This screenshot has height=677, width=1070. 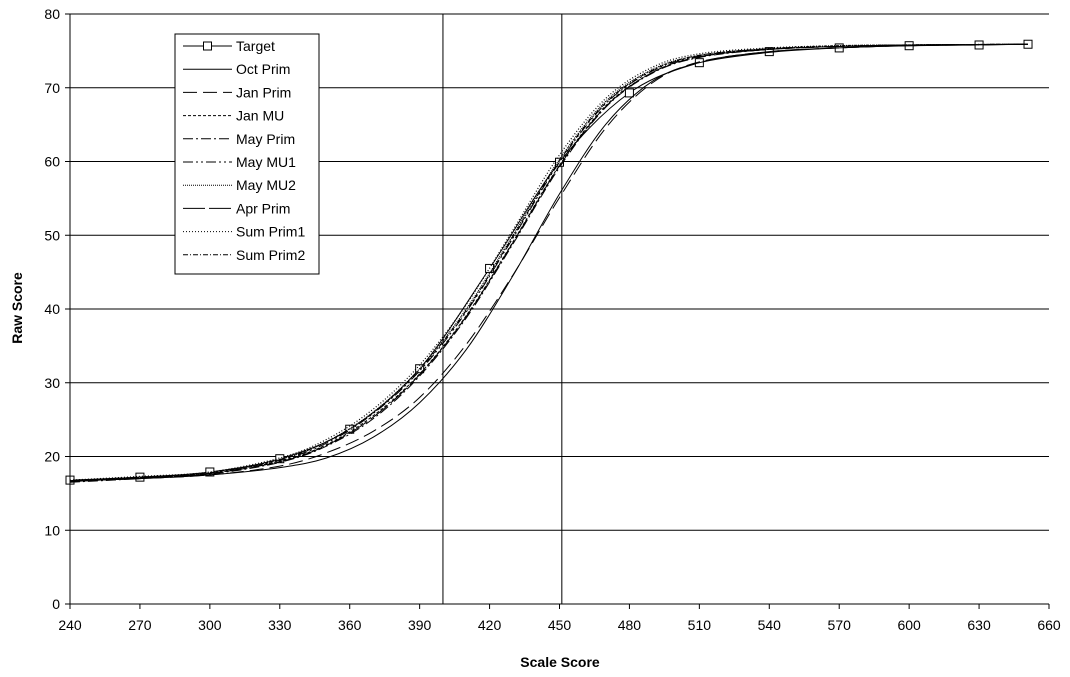 What do you see at coordinates (490, 625) in the screenshot?
I see `x-tick-label: 420` at bounding box center [490, 625].